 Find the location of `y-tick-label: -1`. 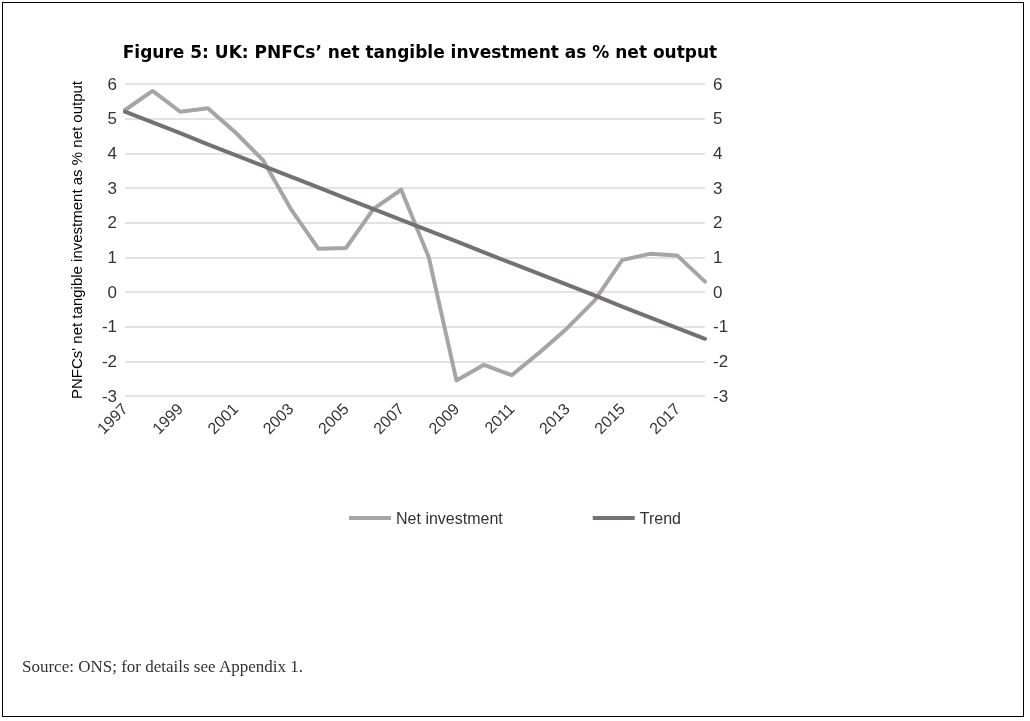

y-tick-label: -1 is located at coordinates (109, 327).